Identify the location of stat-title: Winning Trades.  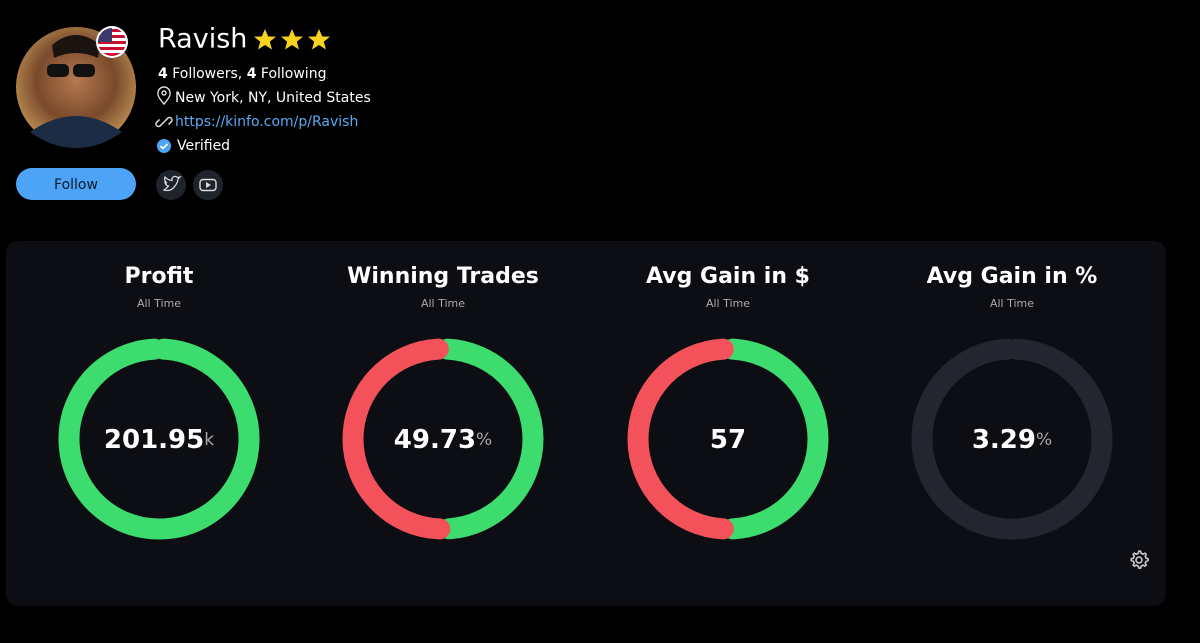
(443, 276).